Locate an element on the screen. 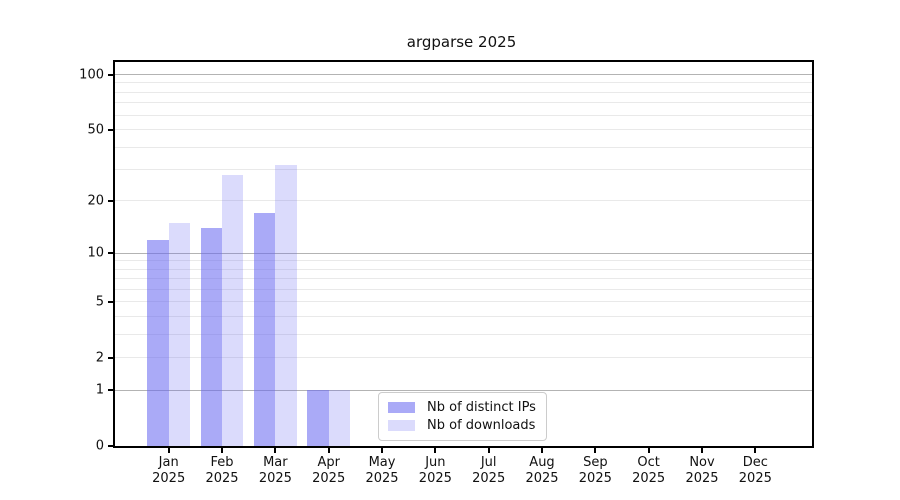 The width and height of the screenshot is (900, 500). legend-swatch-distinct-ips is located at coordinates (401, 407).